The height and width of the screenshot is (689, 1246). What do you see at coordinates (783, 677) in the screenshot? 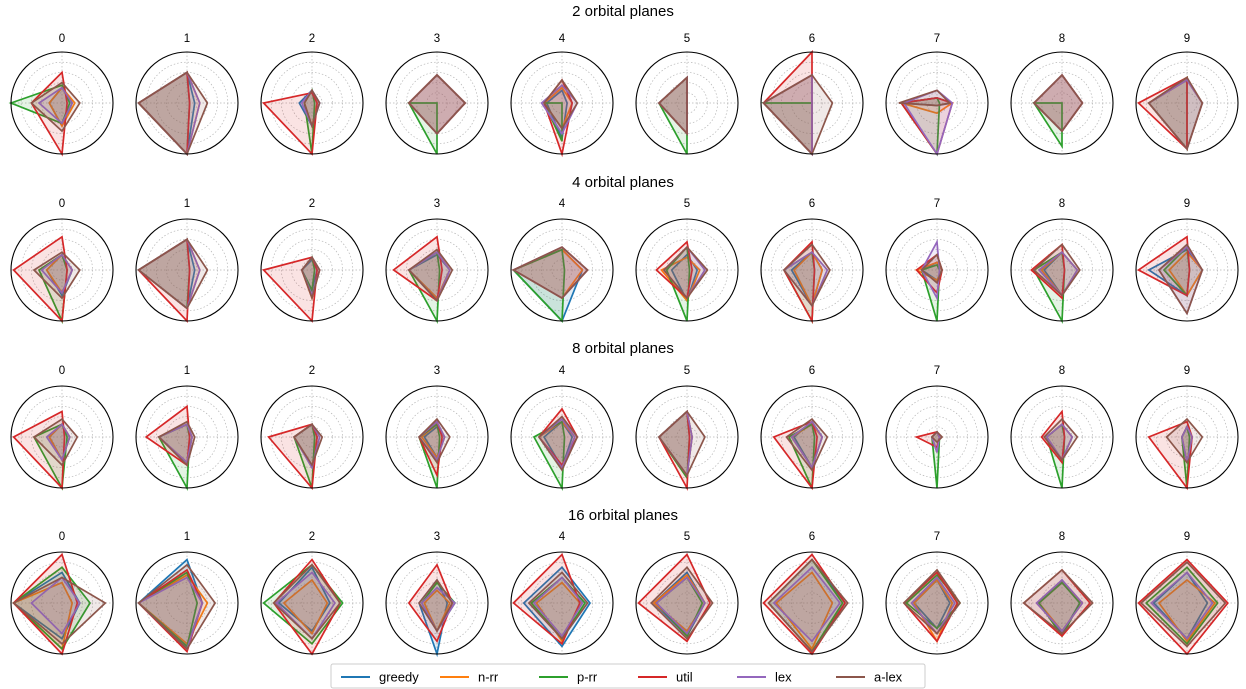
I see `legend-label: lex` at bounding box center [783, 677].